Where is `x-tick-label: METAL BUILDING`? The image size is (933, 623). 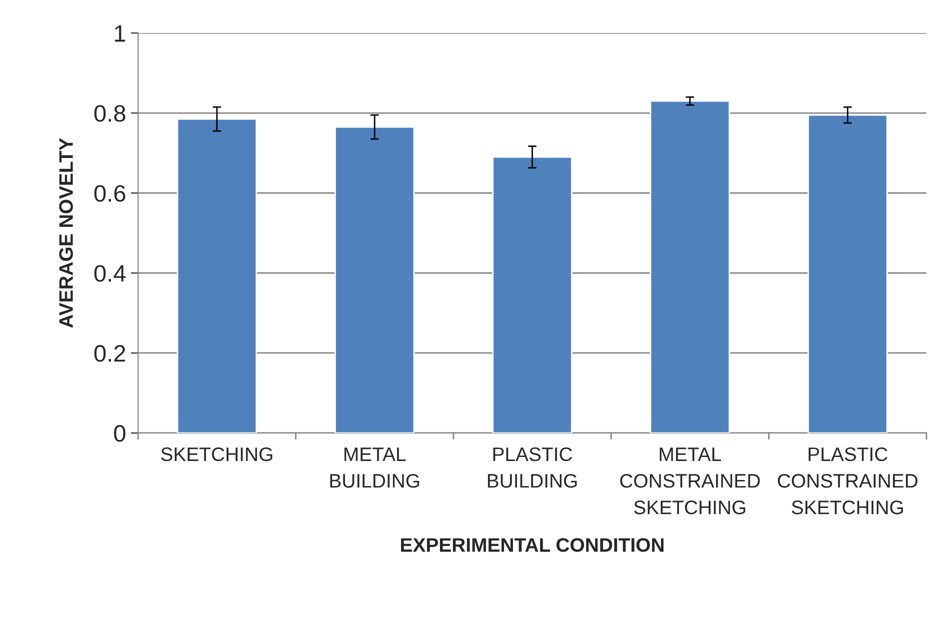
x-tick-label: METAL BUILDING is located at coordinates (375, 468).